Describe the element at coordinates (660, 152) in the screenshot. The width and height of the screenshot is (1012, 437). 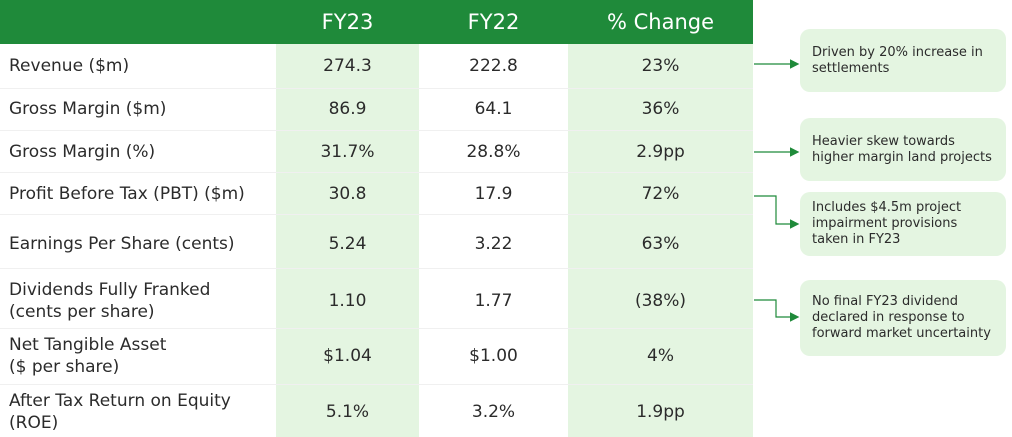
I see `cell-change-gross-margin-percent: 2.9pp` at that location.